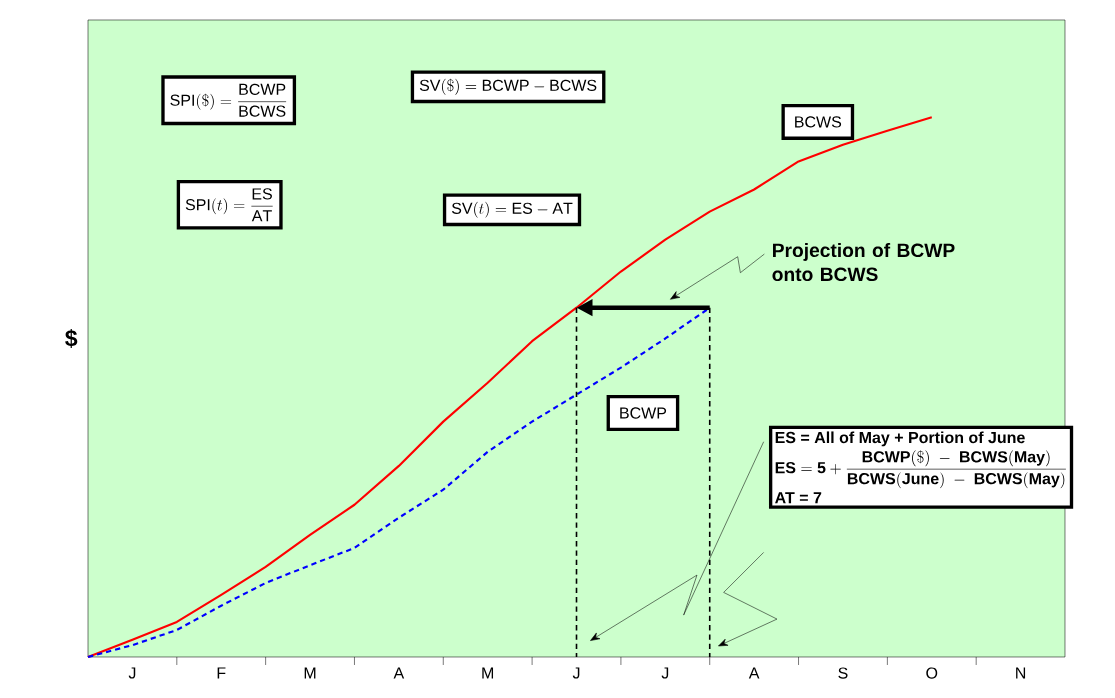  What do you see at coordinates (818, 122) in the screenshot?
I see `series-label: BCWS` at bounding box center [818, 122].